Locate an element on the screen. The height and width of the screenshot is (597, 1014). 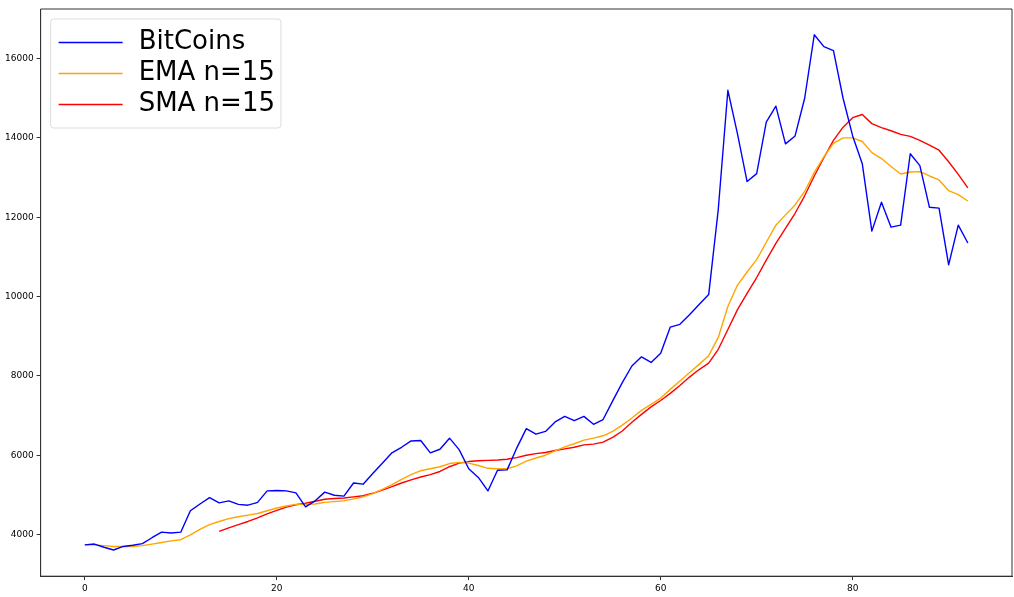
y-tick-label: 8000 is located at coordinates (22, 375).